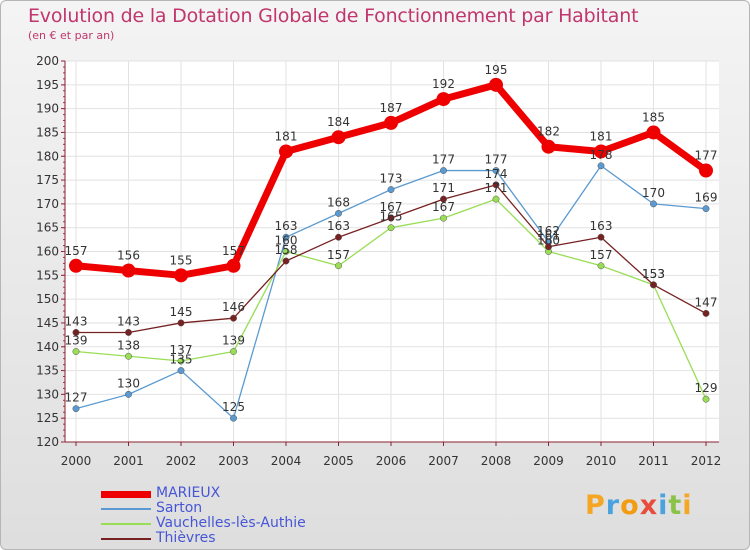 This screenshot has height=550, width=750. Describe the element at coordinates (71, 35) in the screenshot. I see `chart-subtitle: (en € et par an)` at that location.